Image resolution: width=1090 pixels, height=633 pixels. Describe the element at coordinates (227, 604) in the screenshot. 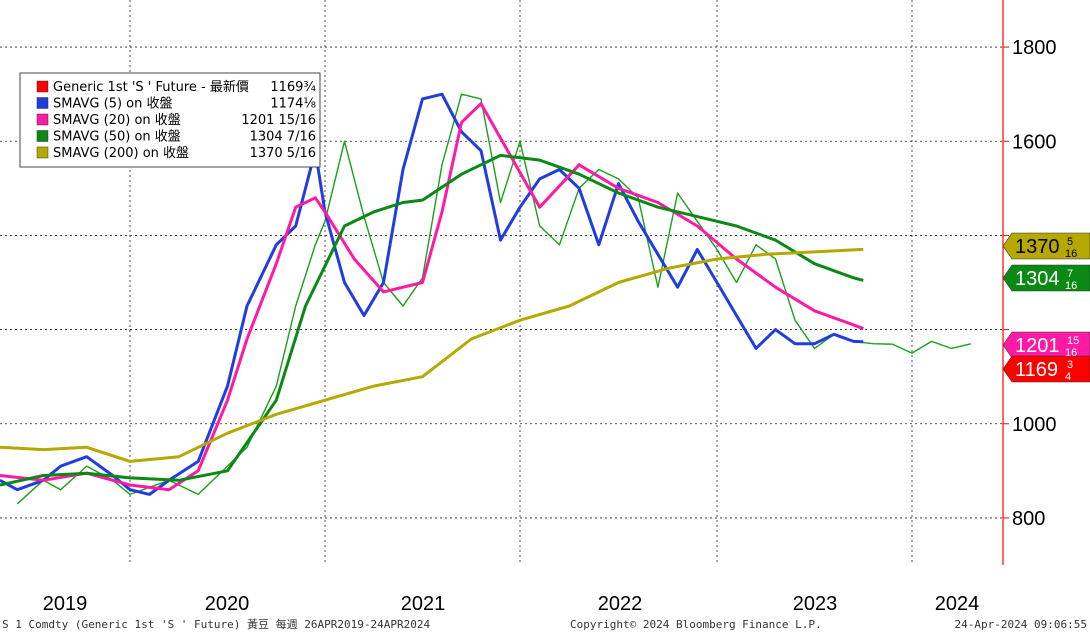

I see `x-year-label: 2020` at that location.